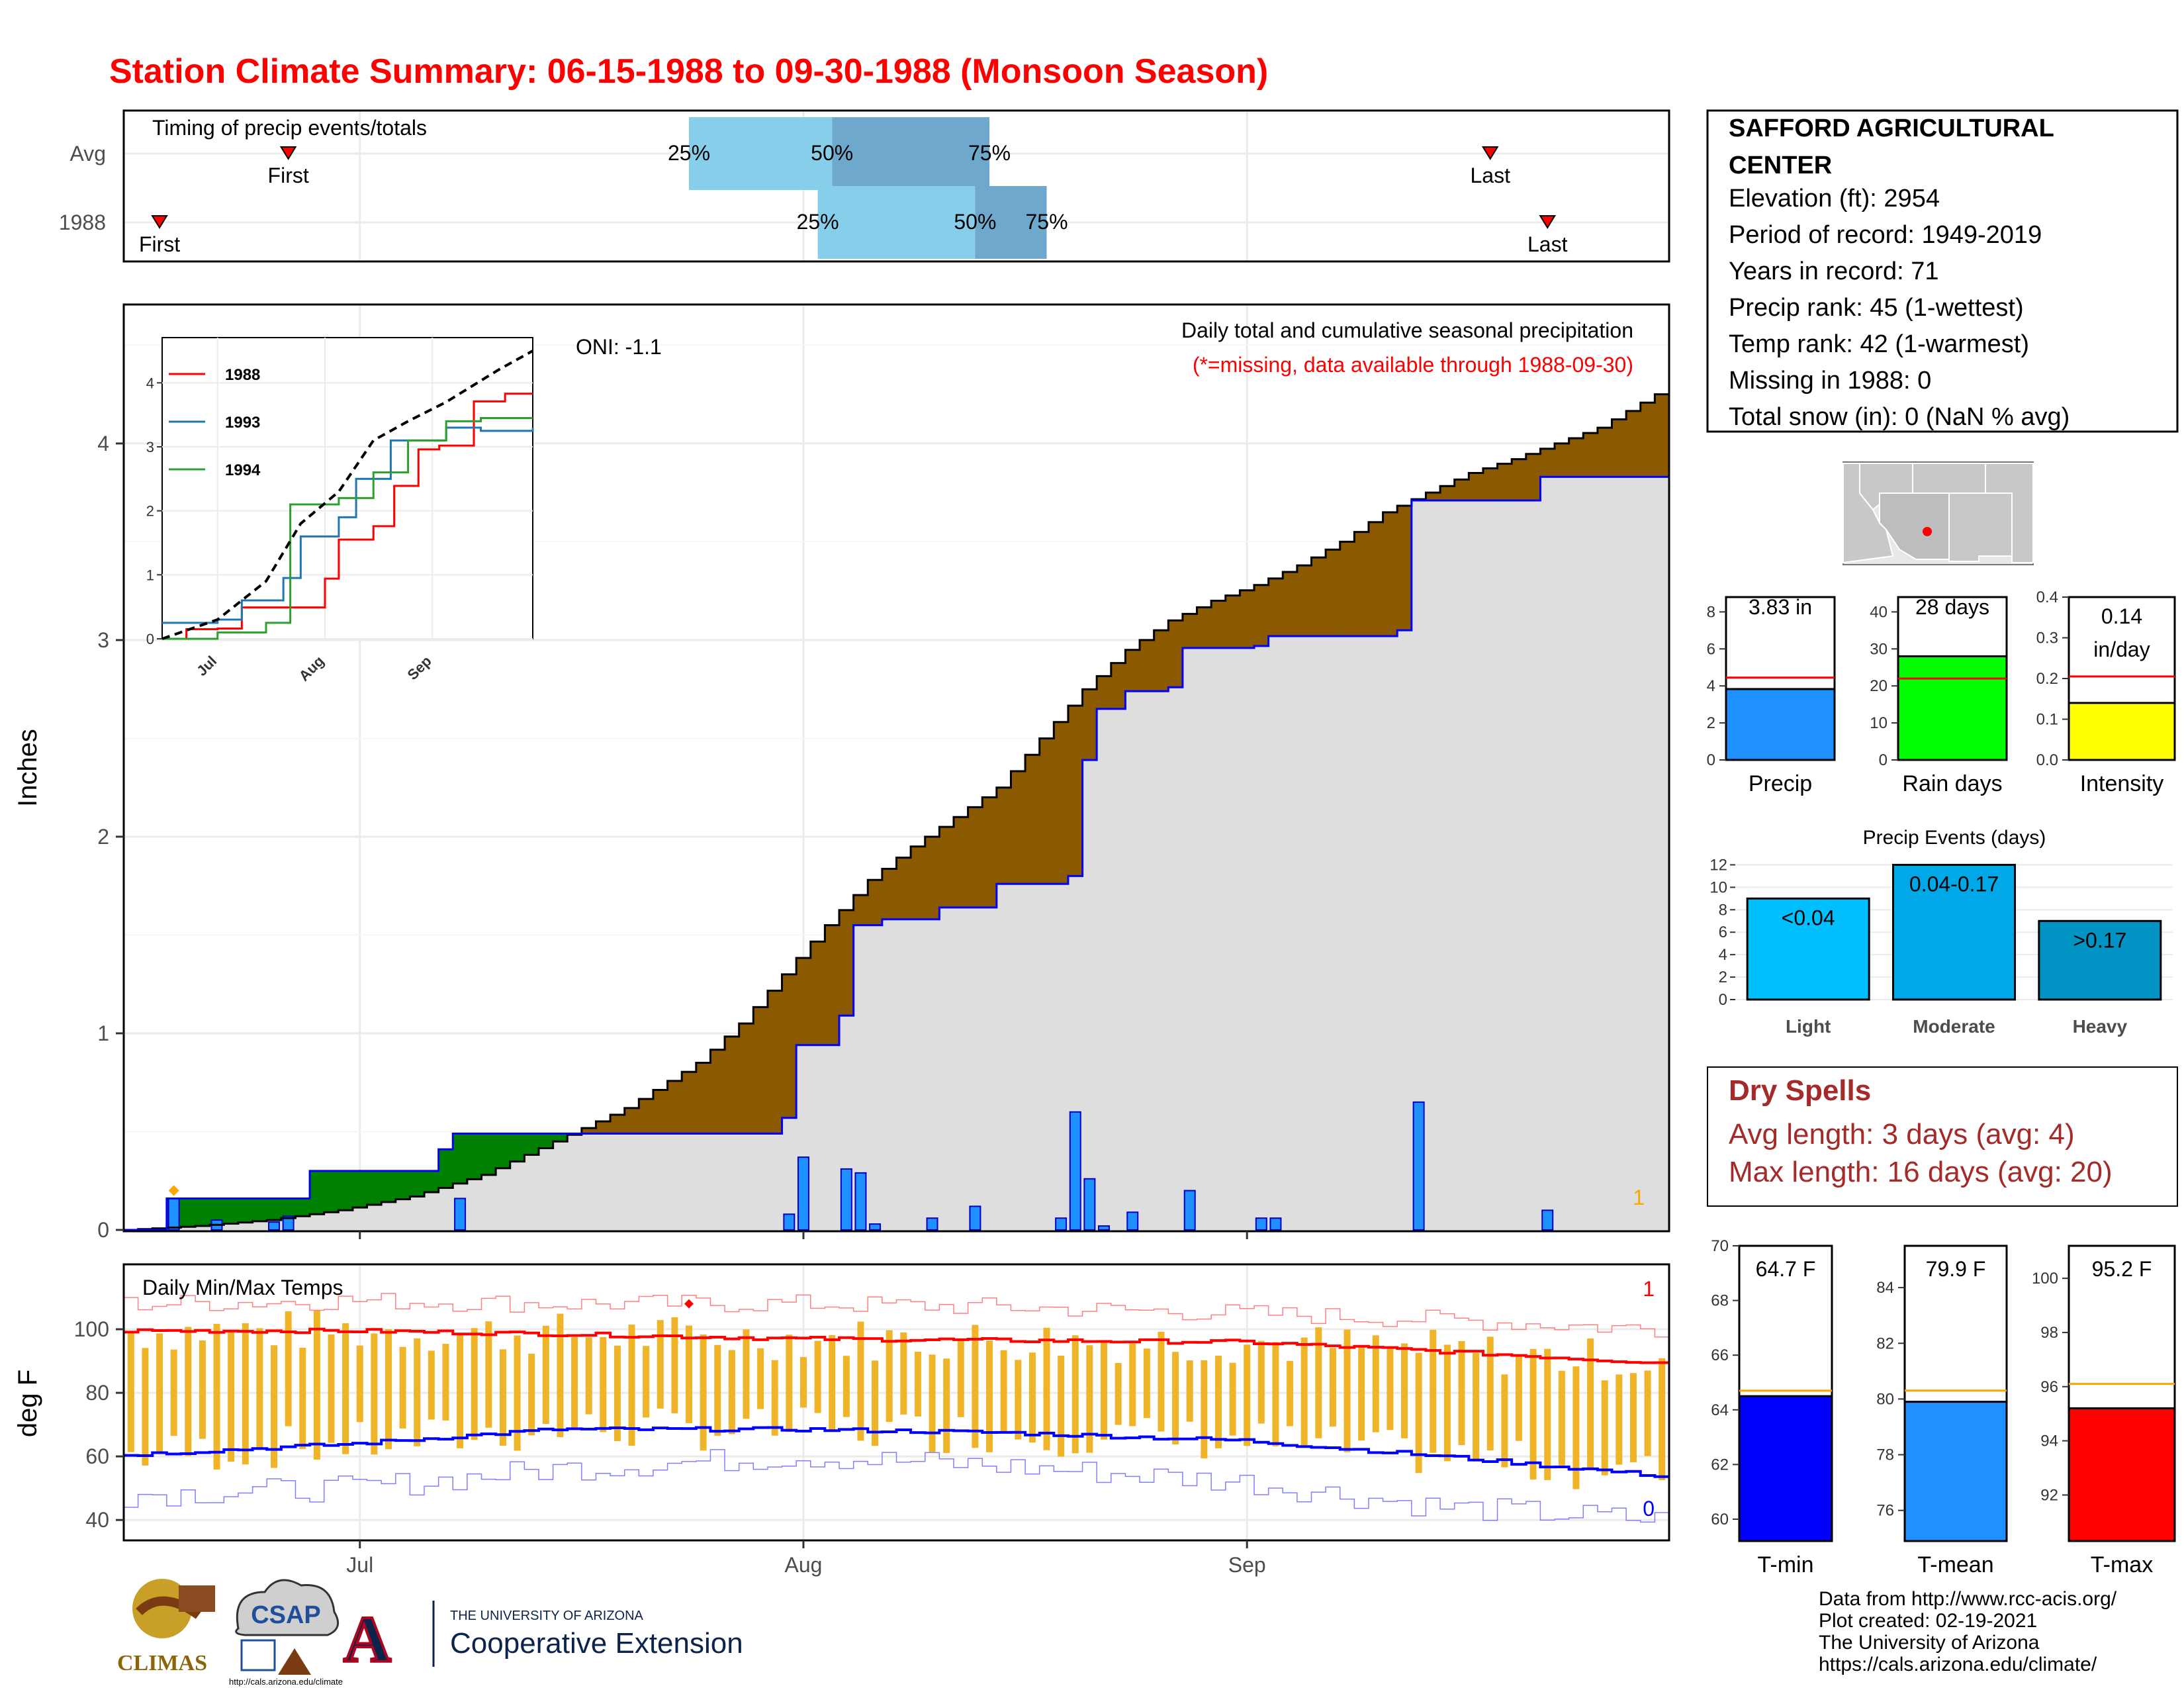 This screenshot has height=1688, width=2184. I want to click on mini-bar-value-label: 0.14, so click(2121, 616).